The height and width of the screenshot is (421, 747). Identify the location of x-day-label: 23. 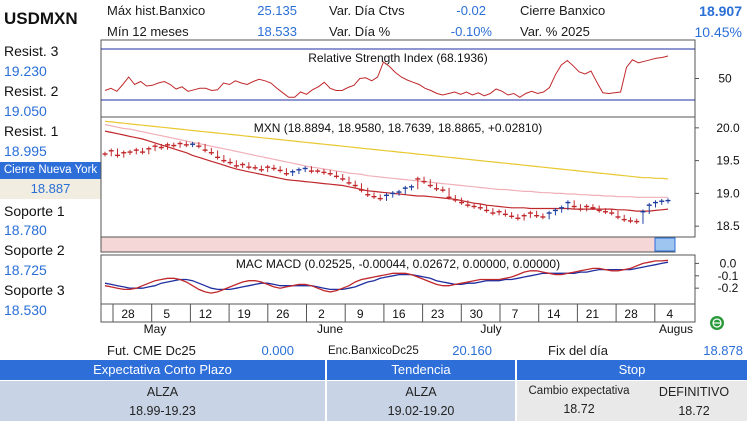
(438, 314).